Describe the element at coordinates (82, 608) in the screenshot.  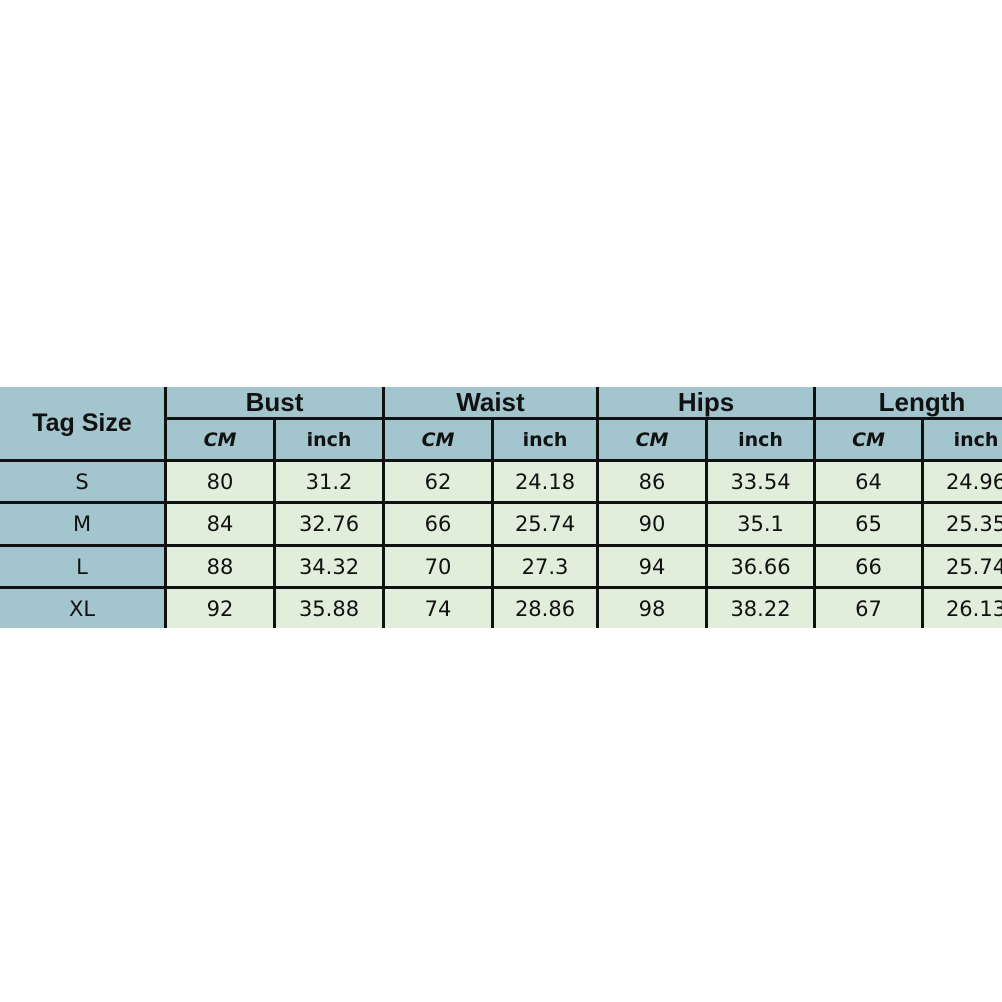
I see `size-label: XL` at that location.